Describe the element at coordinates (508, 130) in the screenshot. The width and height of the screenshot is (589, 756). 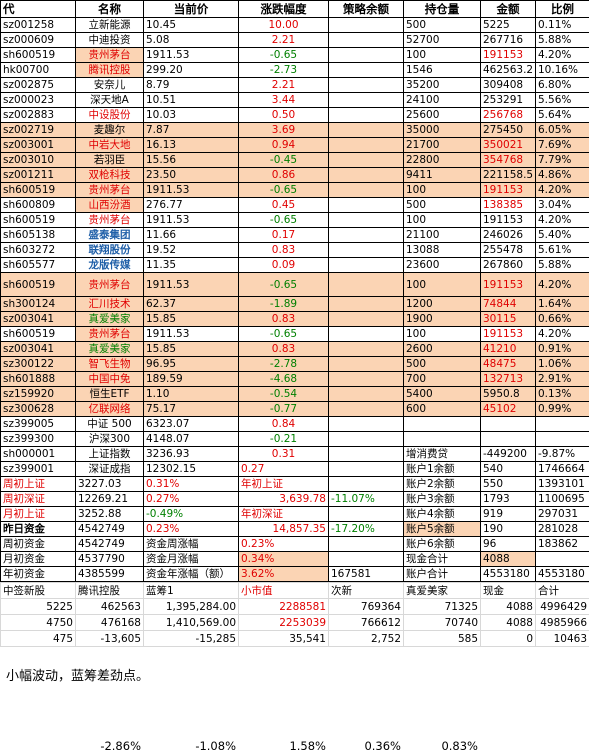
I see `table-cell: 275450` at that location.